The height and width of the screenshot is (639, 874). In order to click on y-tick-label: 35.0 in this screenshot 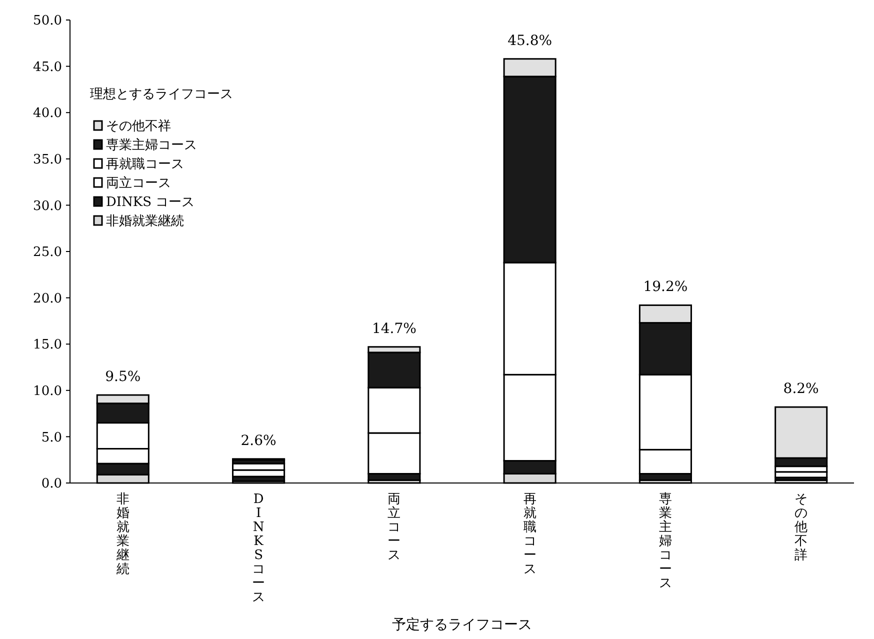, I will do `click(47, 160)`.